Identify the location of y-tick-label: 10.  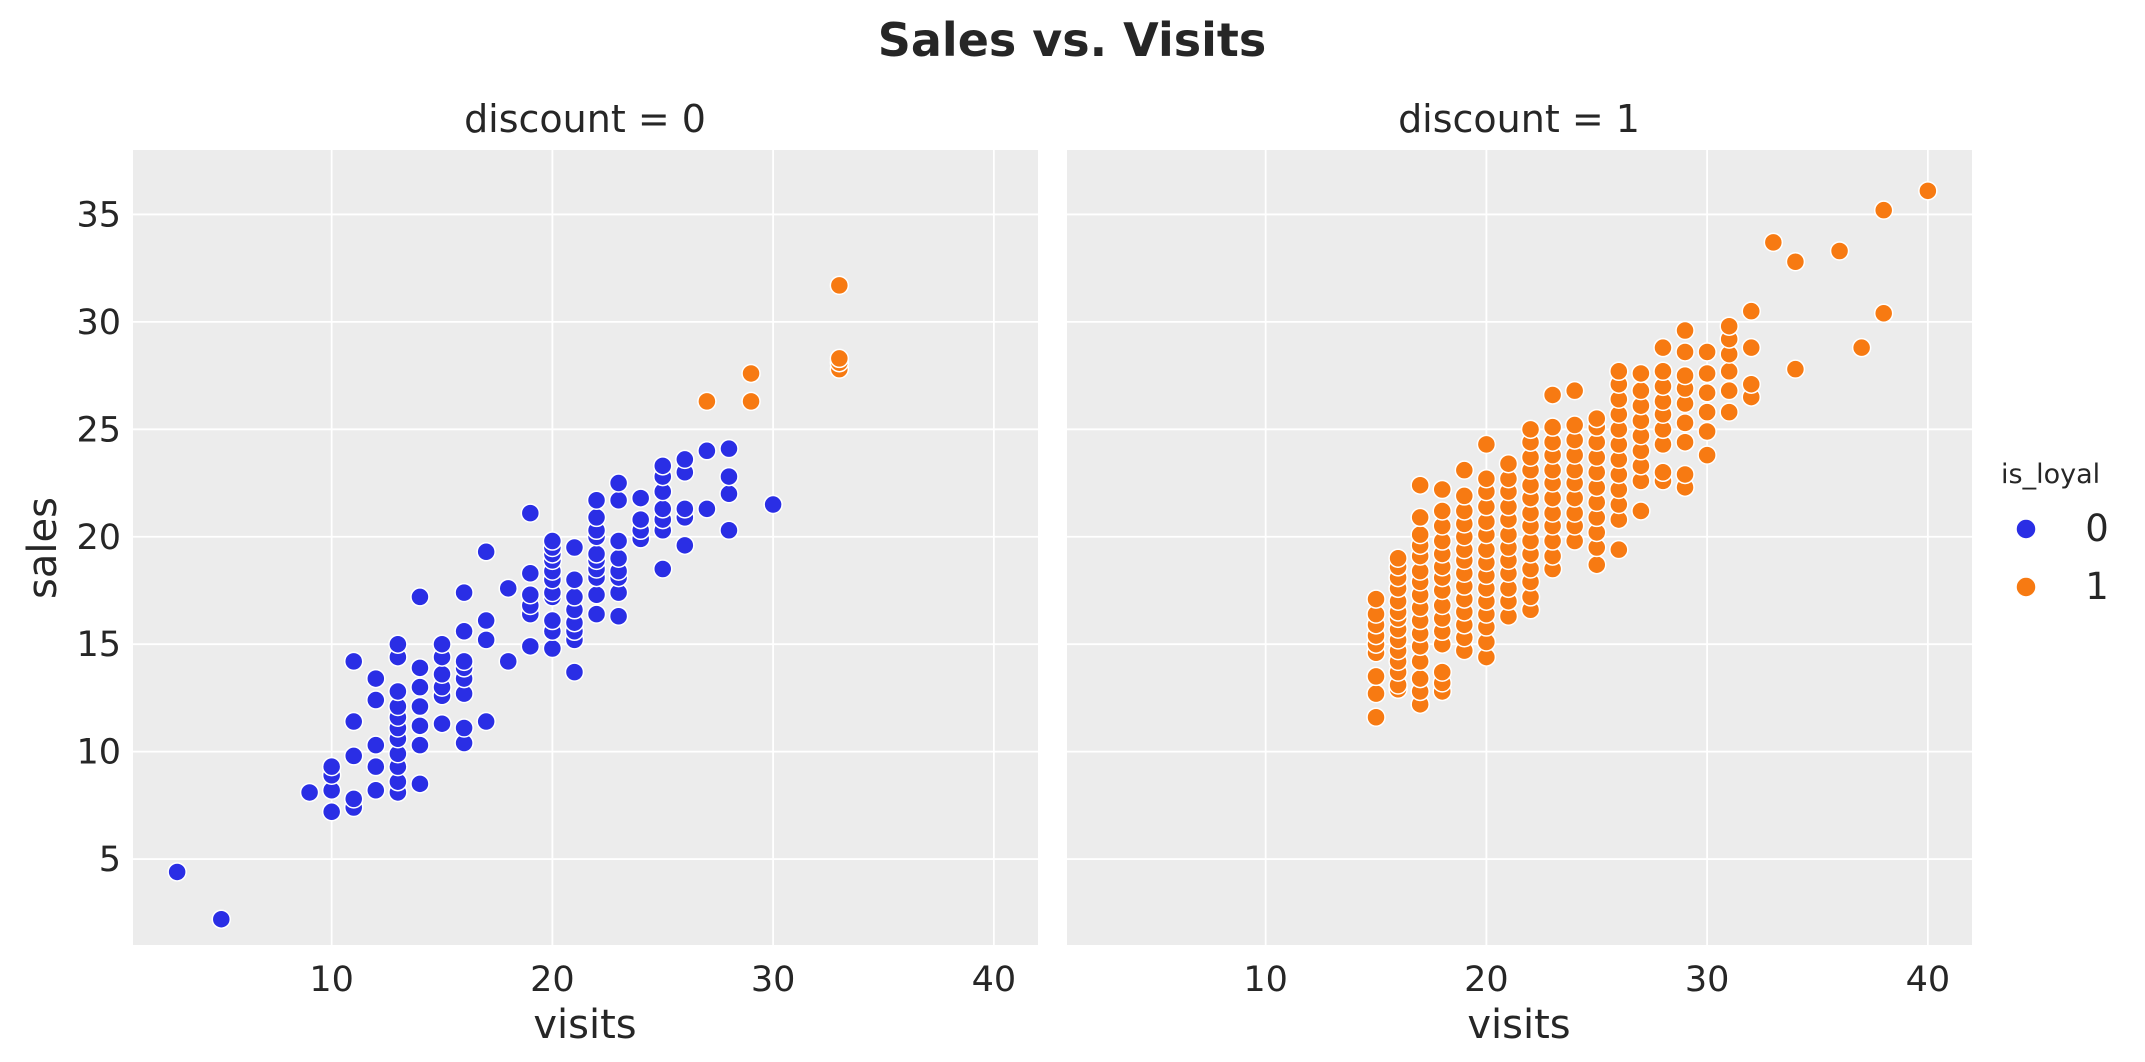
(98, 753).